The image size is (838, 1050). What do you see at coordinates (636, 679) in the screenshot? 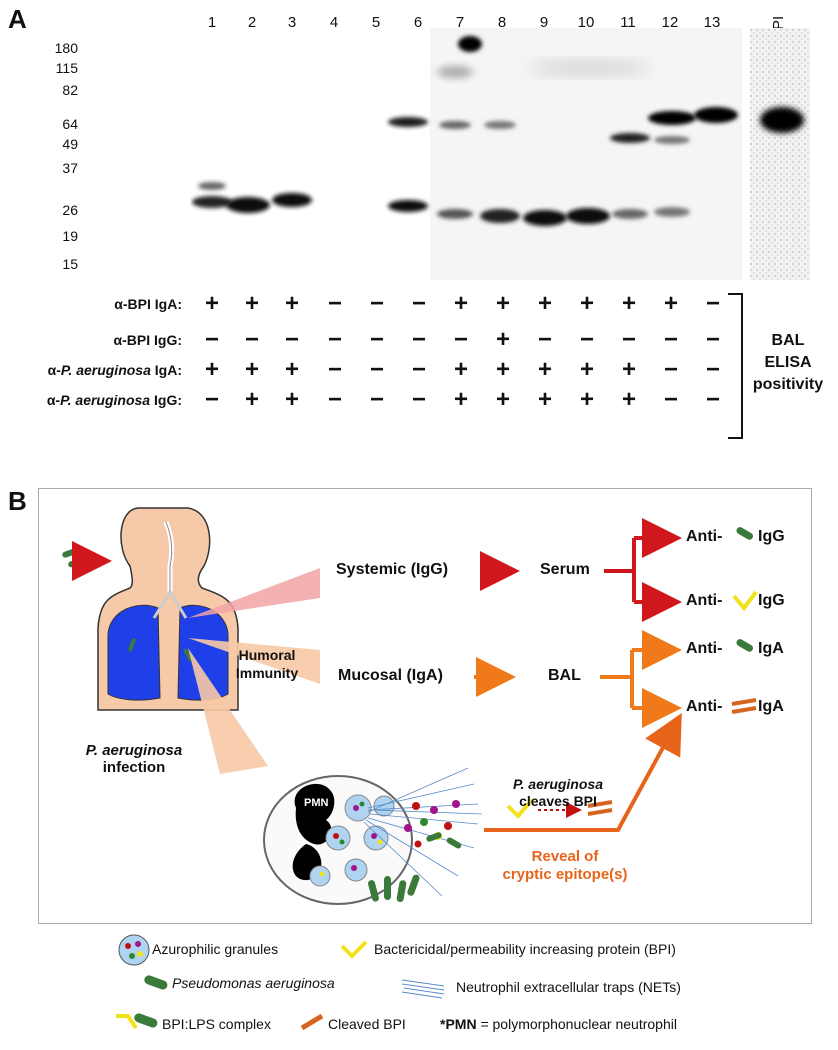
I see `mucosal-branch` at bounding box center [636, 679].